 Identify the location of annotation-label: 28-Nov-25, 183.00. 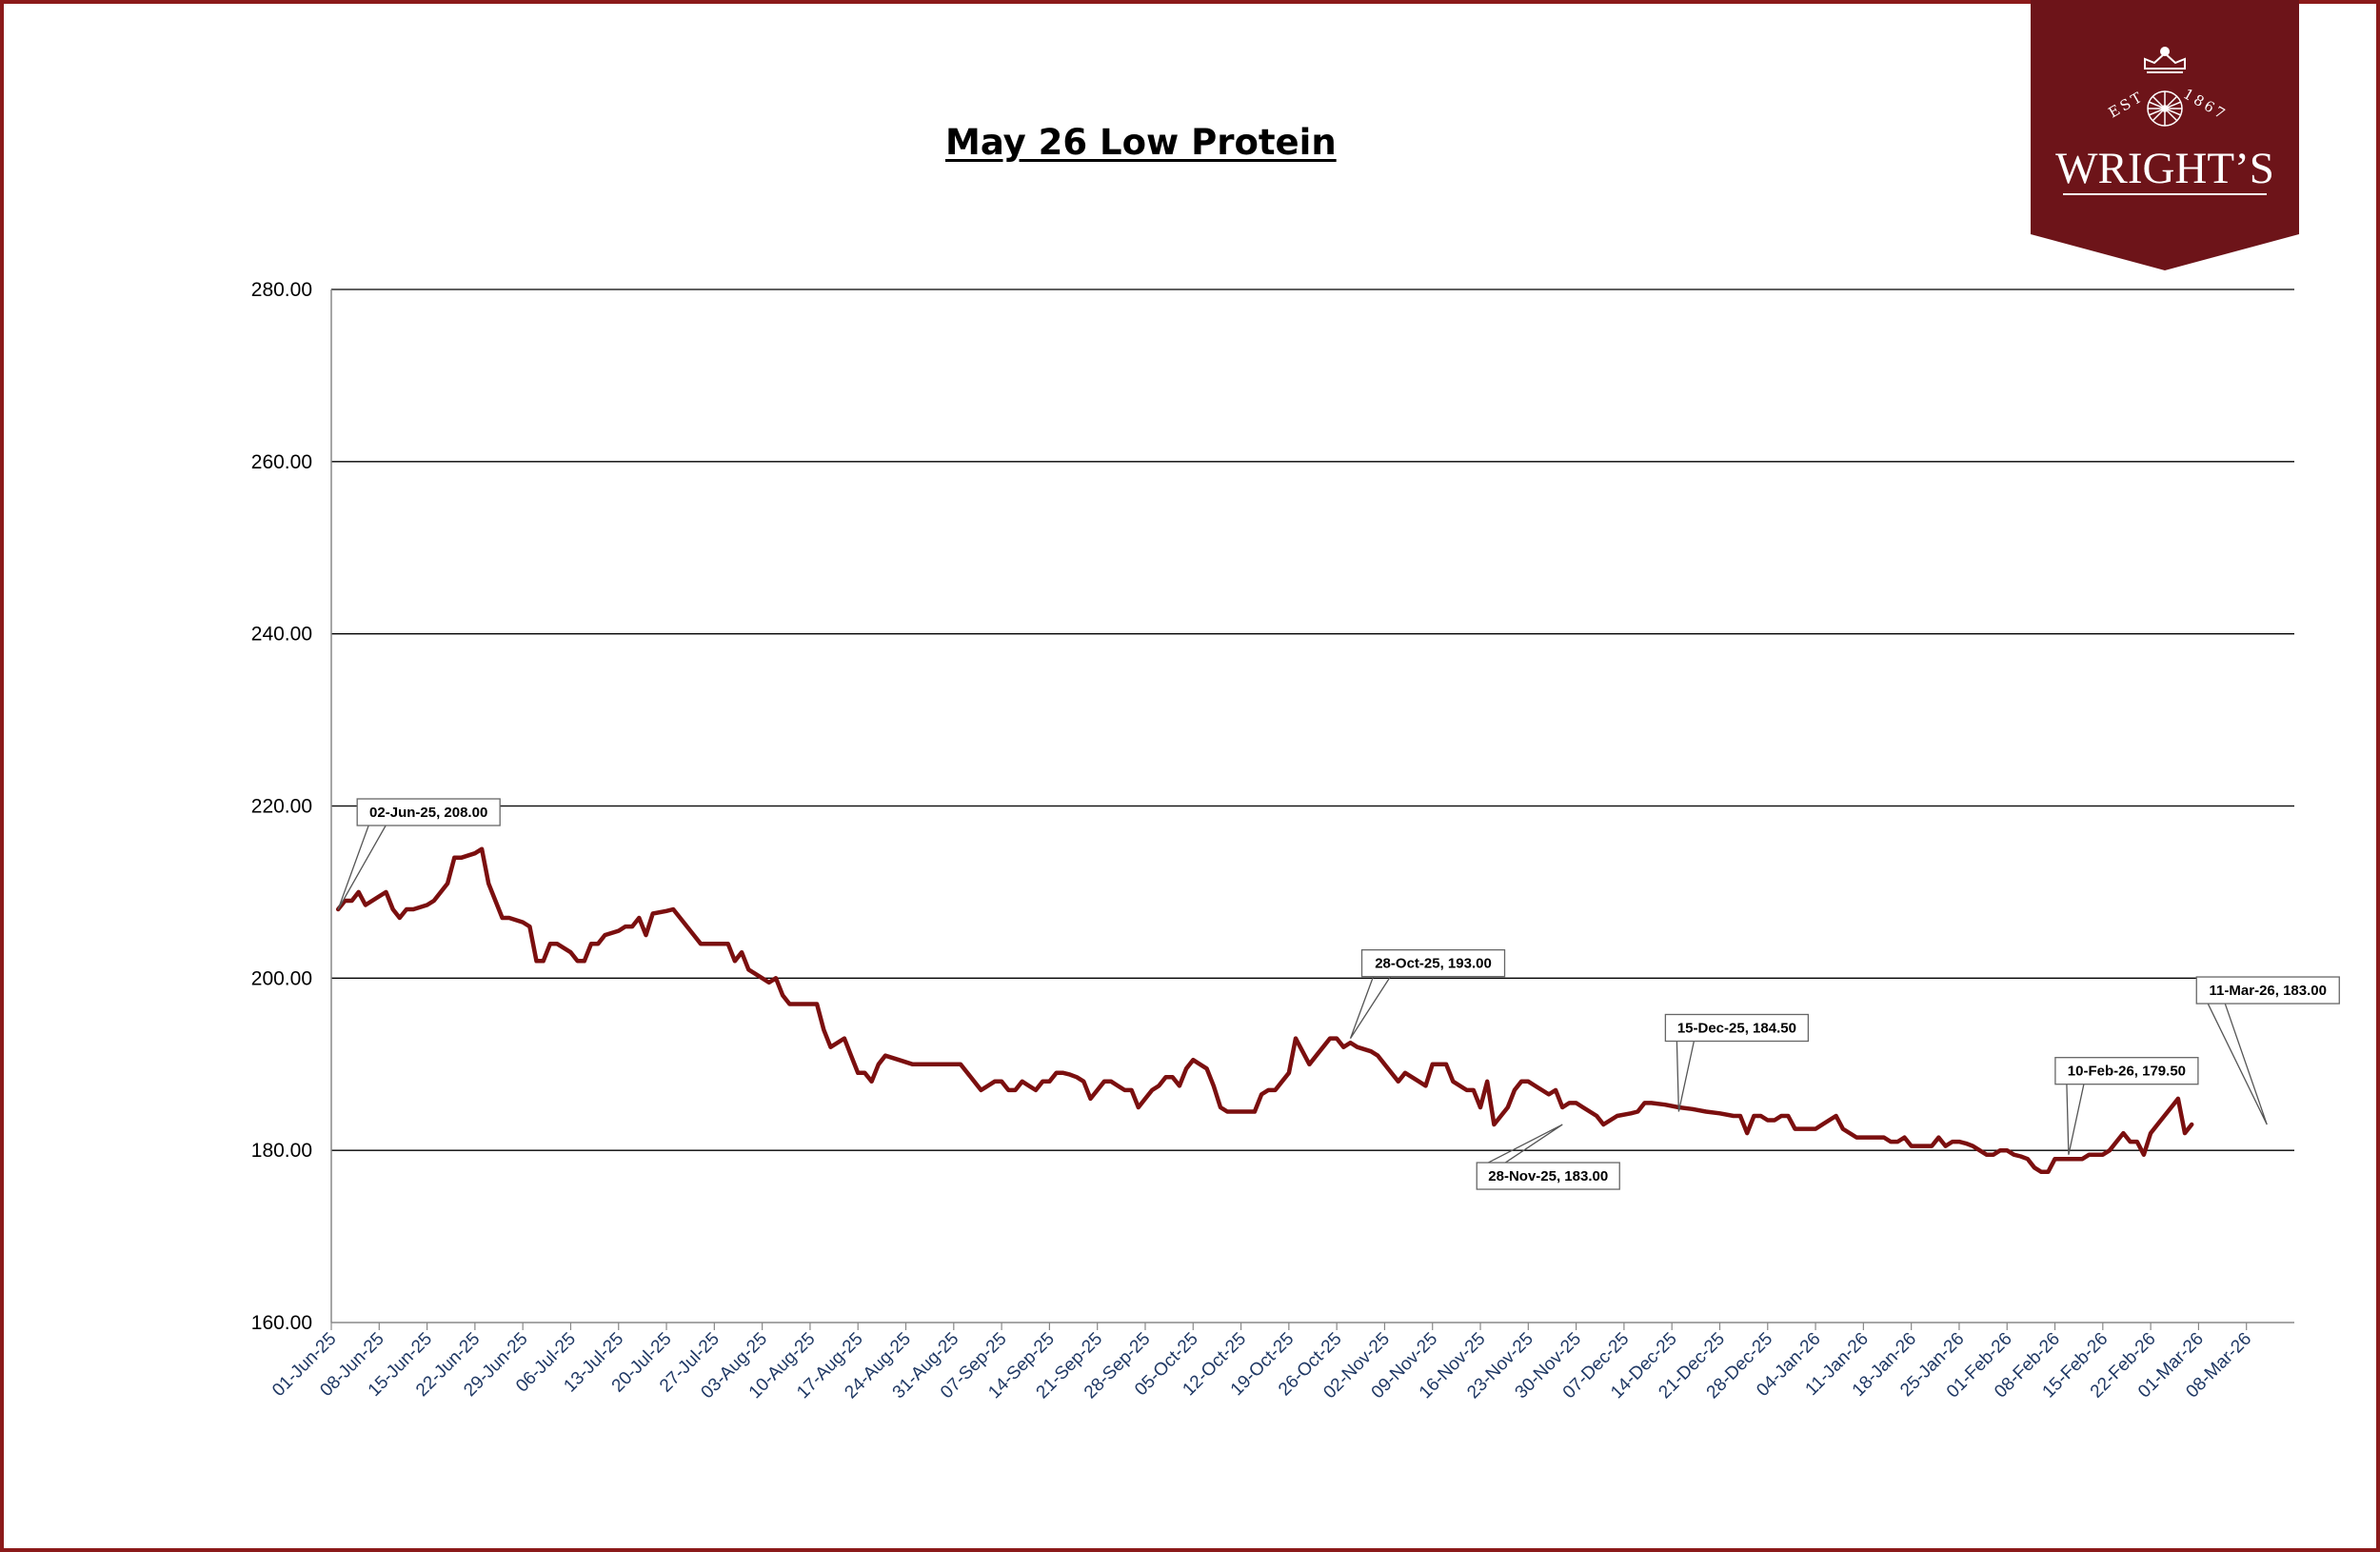
(1548, 1176).